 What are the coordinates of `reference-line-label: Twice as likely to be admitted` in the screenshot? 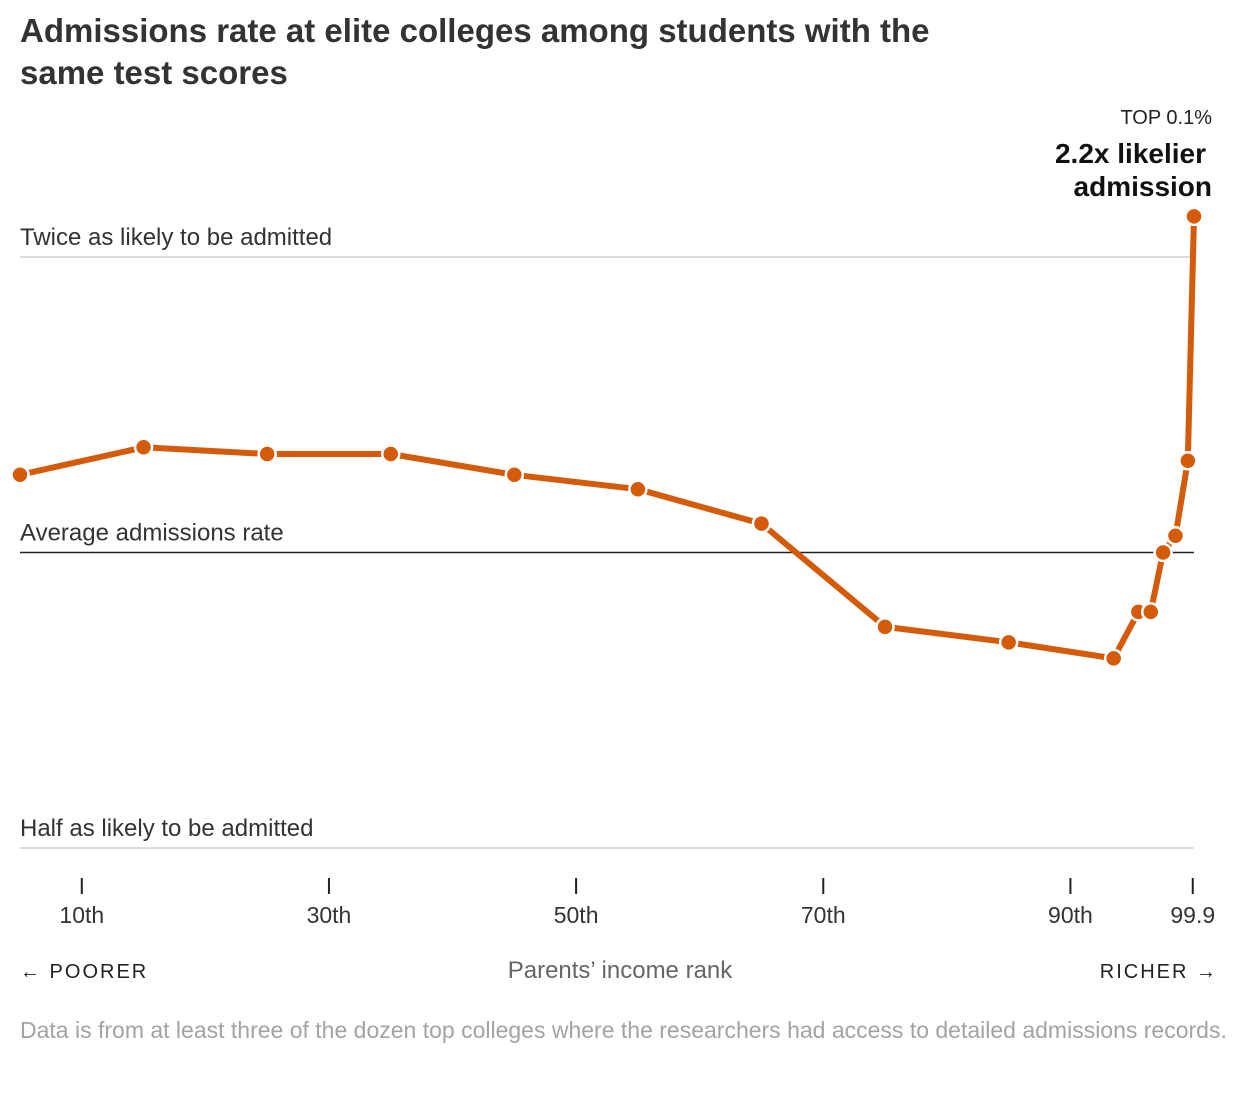 It's located at (176, 237).